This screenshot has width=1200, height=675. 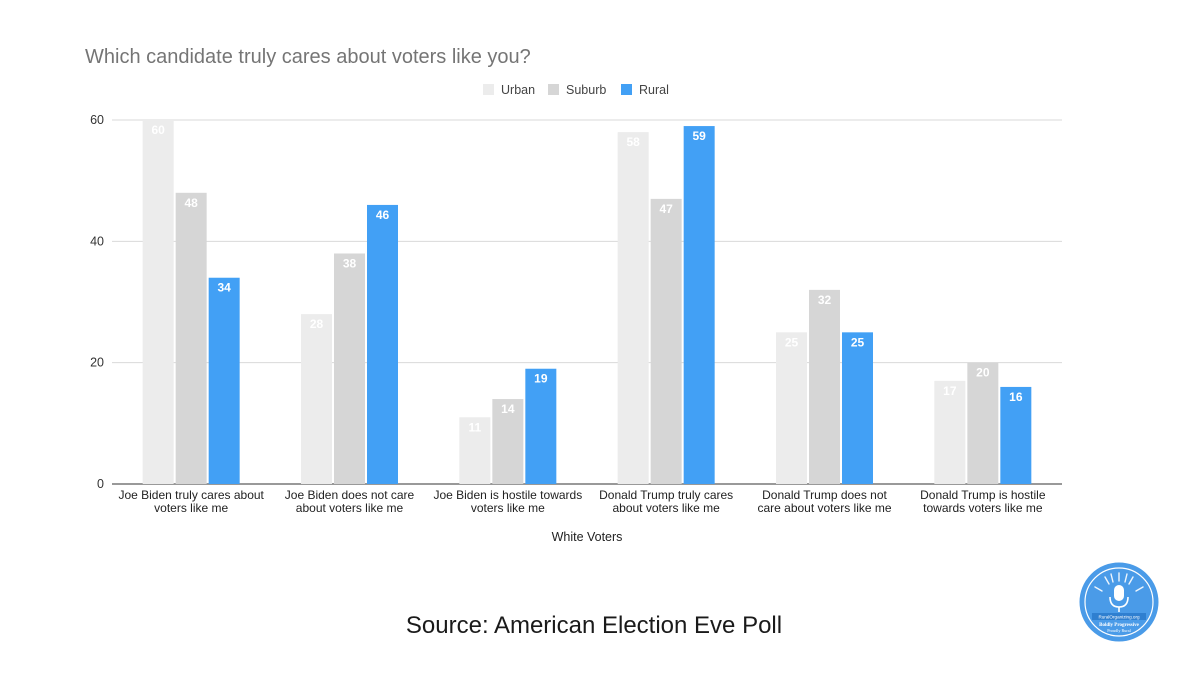 I want to click on data-label: 46, so click(x=383, y=215).